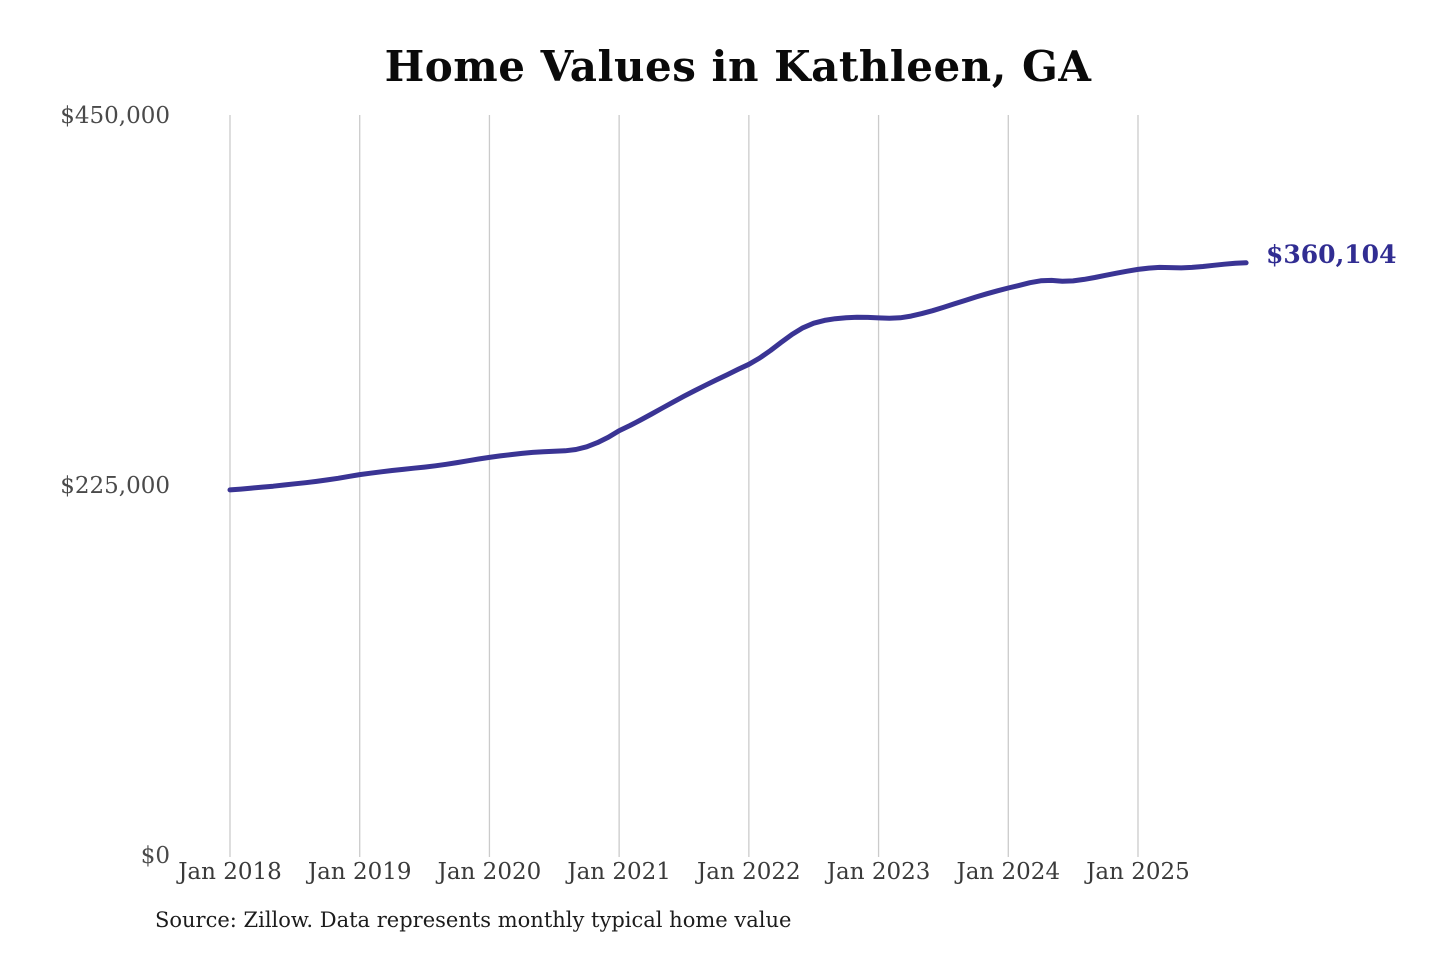  What do you see at coordinates (738, 66) in the screenshot?
I see `chart-title: Home Values in Kathleen, GA` at bounding box center [738, 66].